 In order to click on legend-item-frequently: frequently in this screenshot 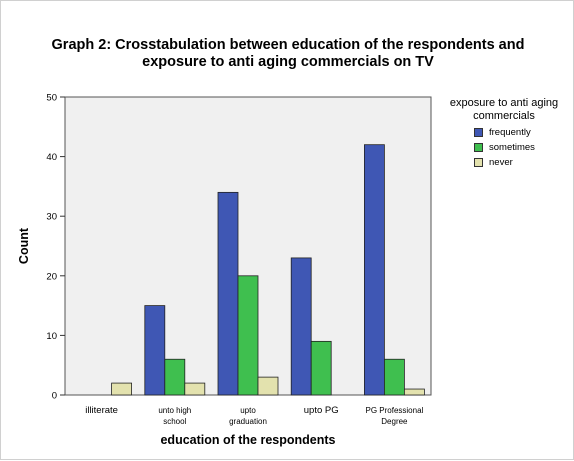, I will do `click(522, 132)`.